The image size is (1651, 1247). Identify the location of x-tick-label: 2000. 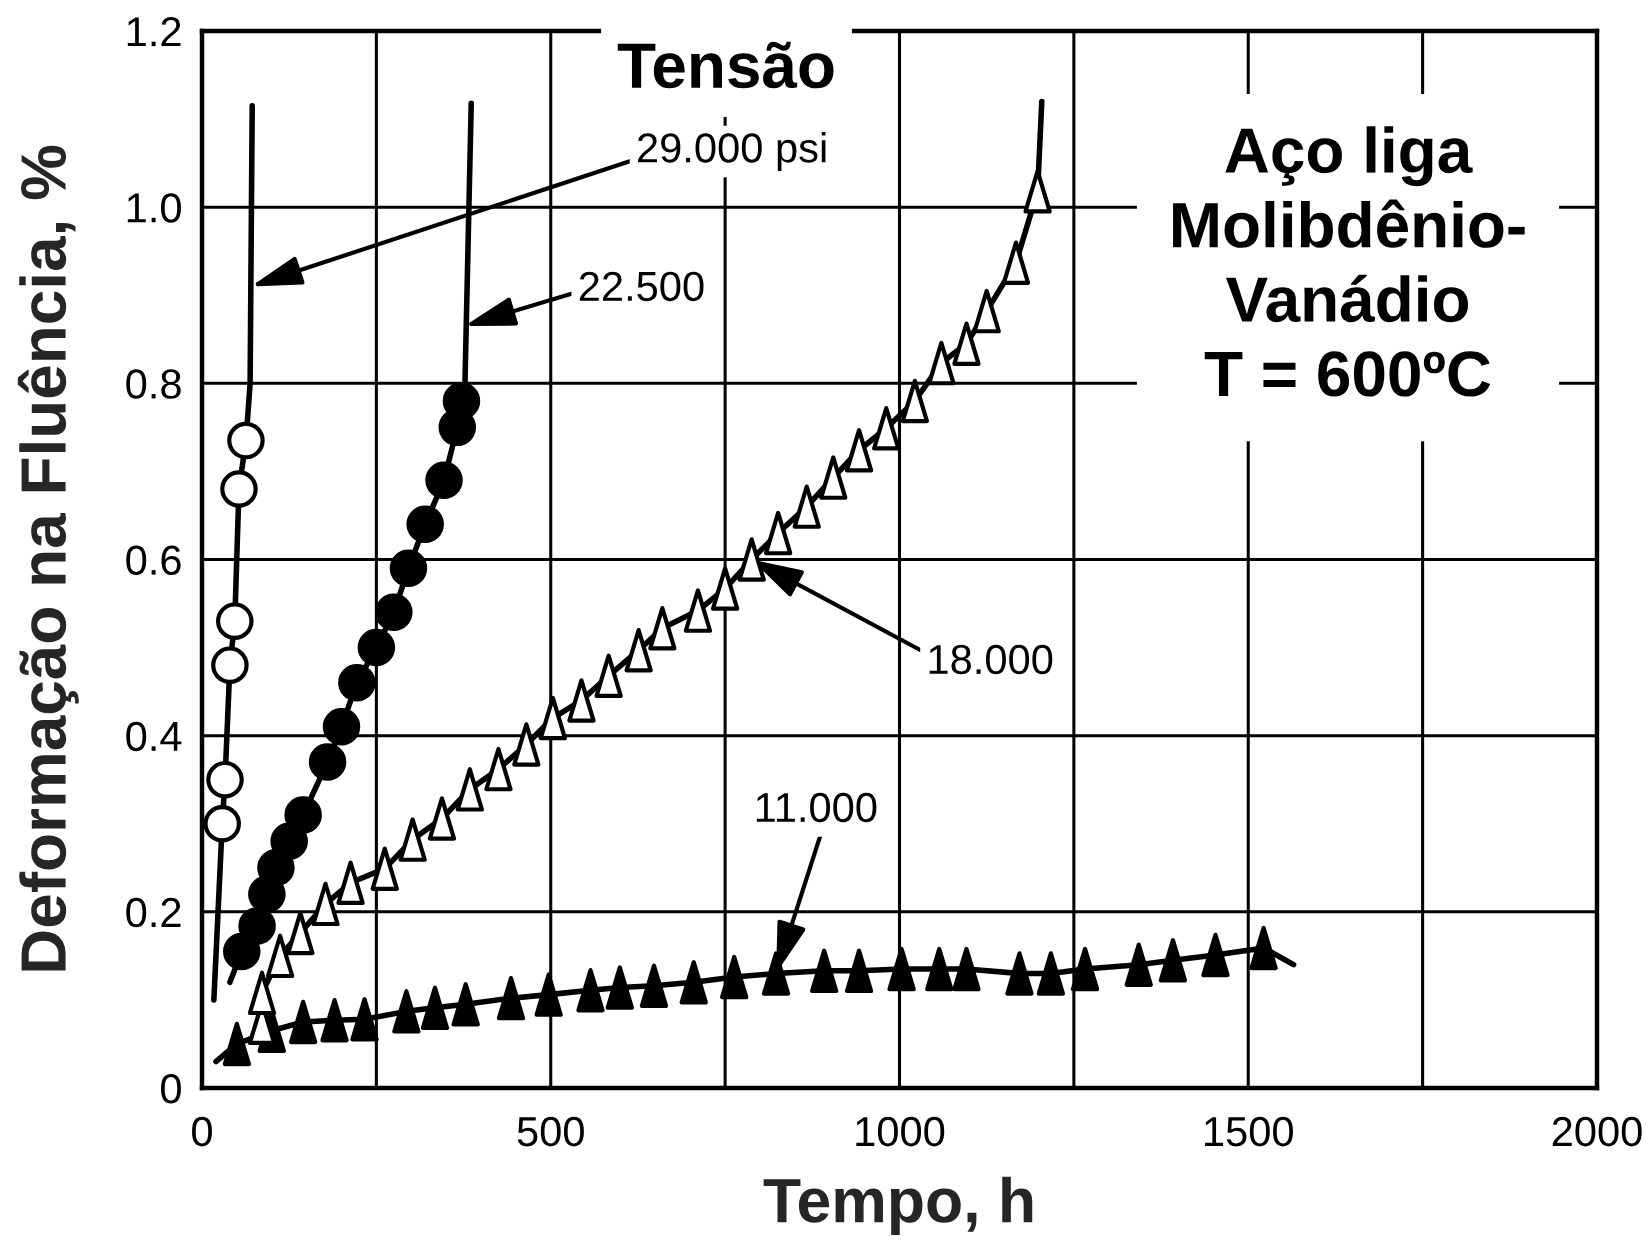
(1597, 1131).